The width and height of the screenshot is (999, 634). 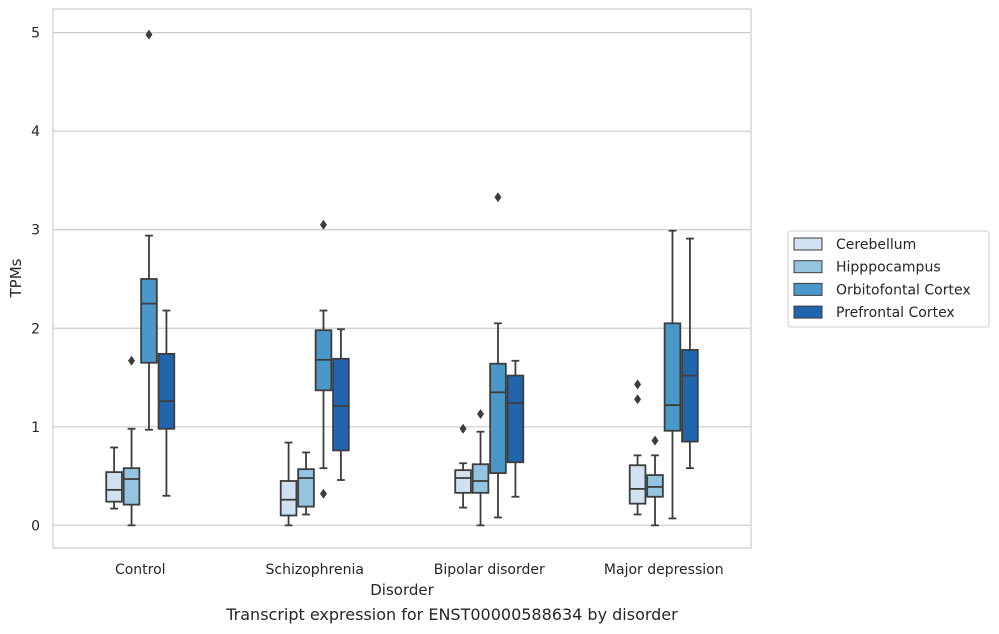 I want to click on y-tick-label: 5, so click(x=35, y=34).